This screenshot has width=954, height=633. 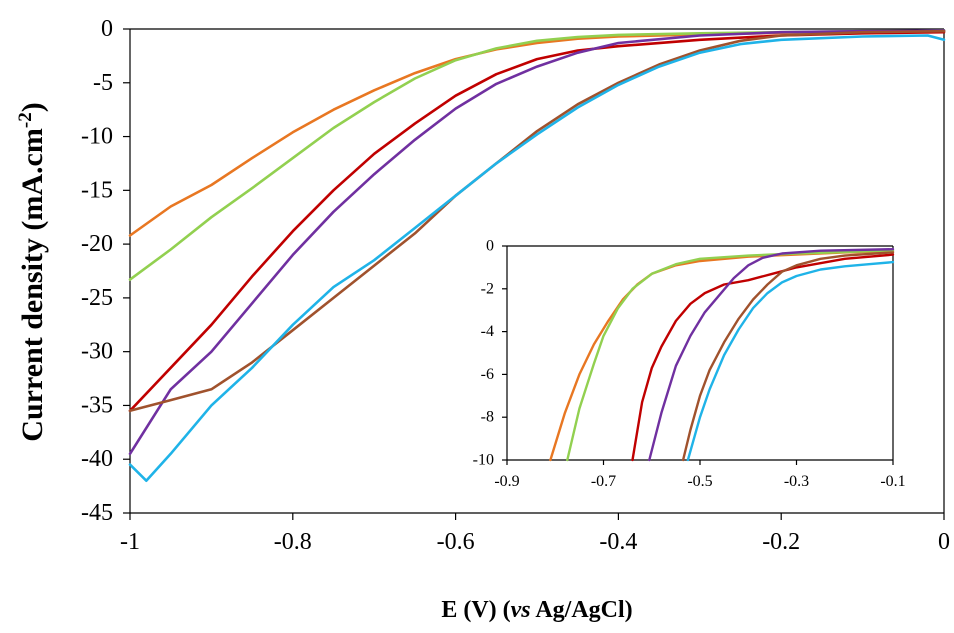 I want to click on main-y-tick-label: -45, so click(x=97, y=513).